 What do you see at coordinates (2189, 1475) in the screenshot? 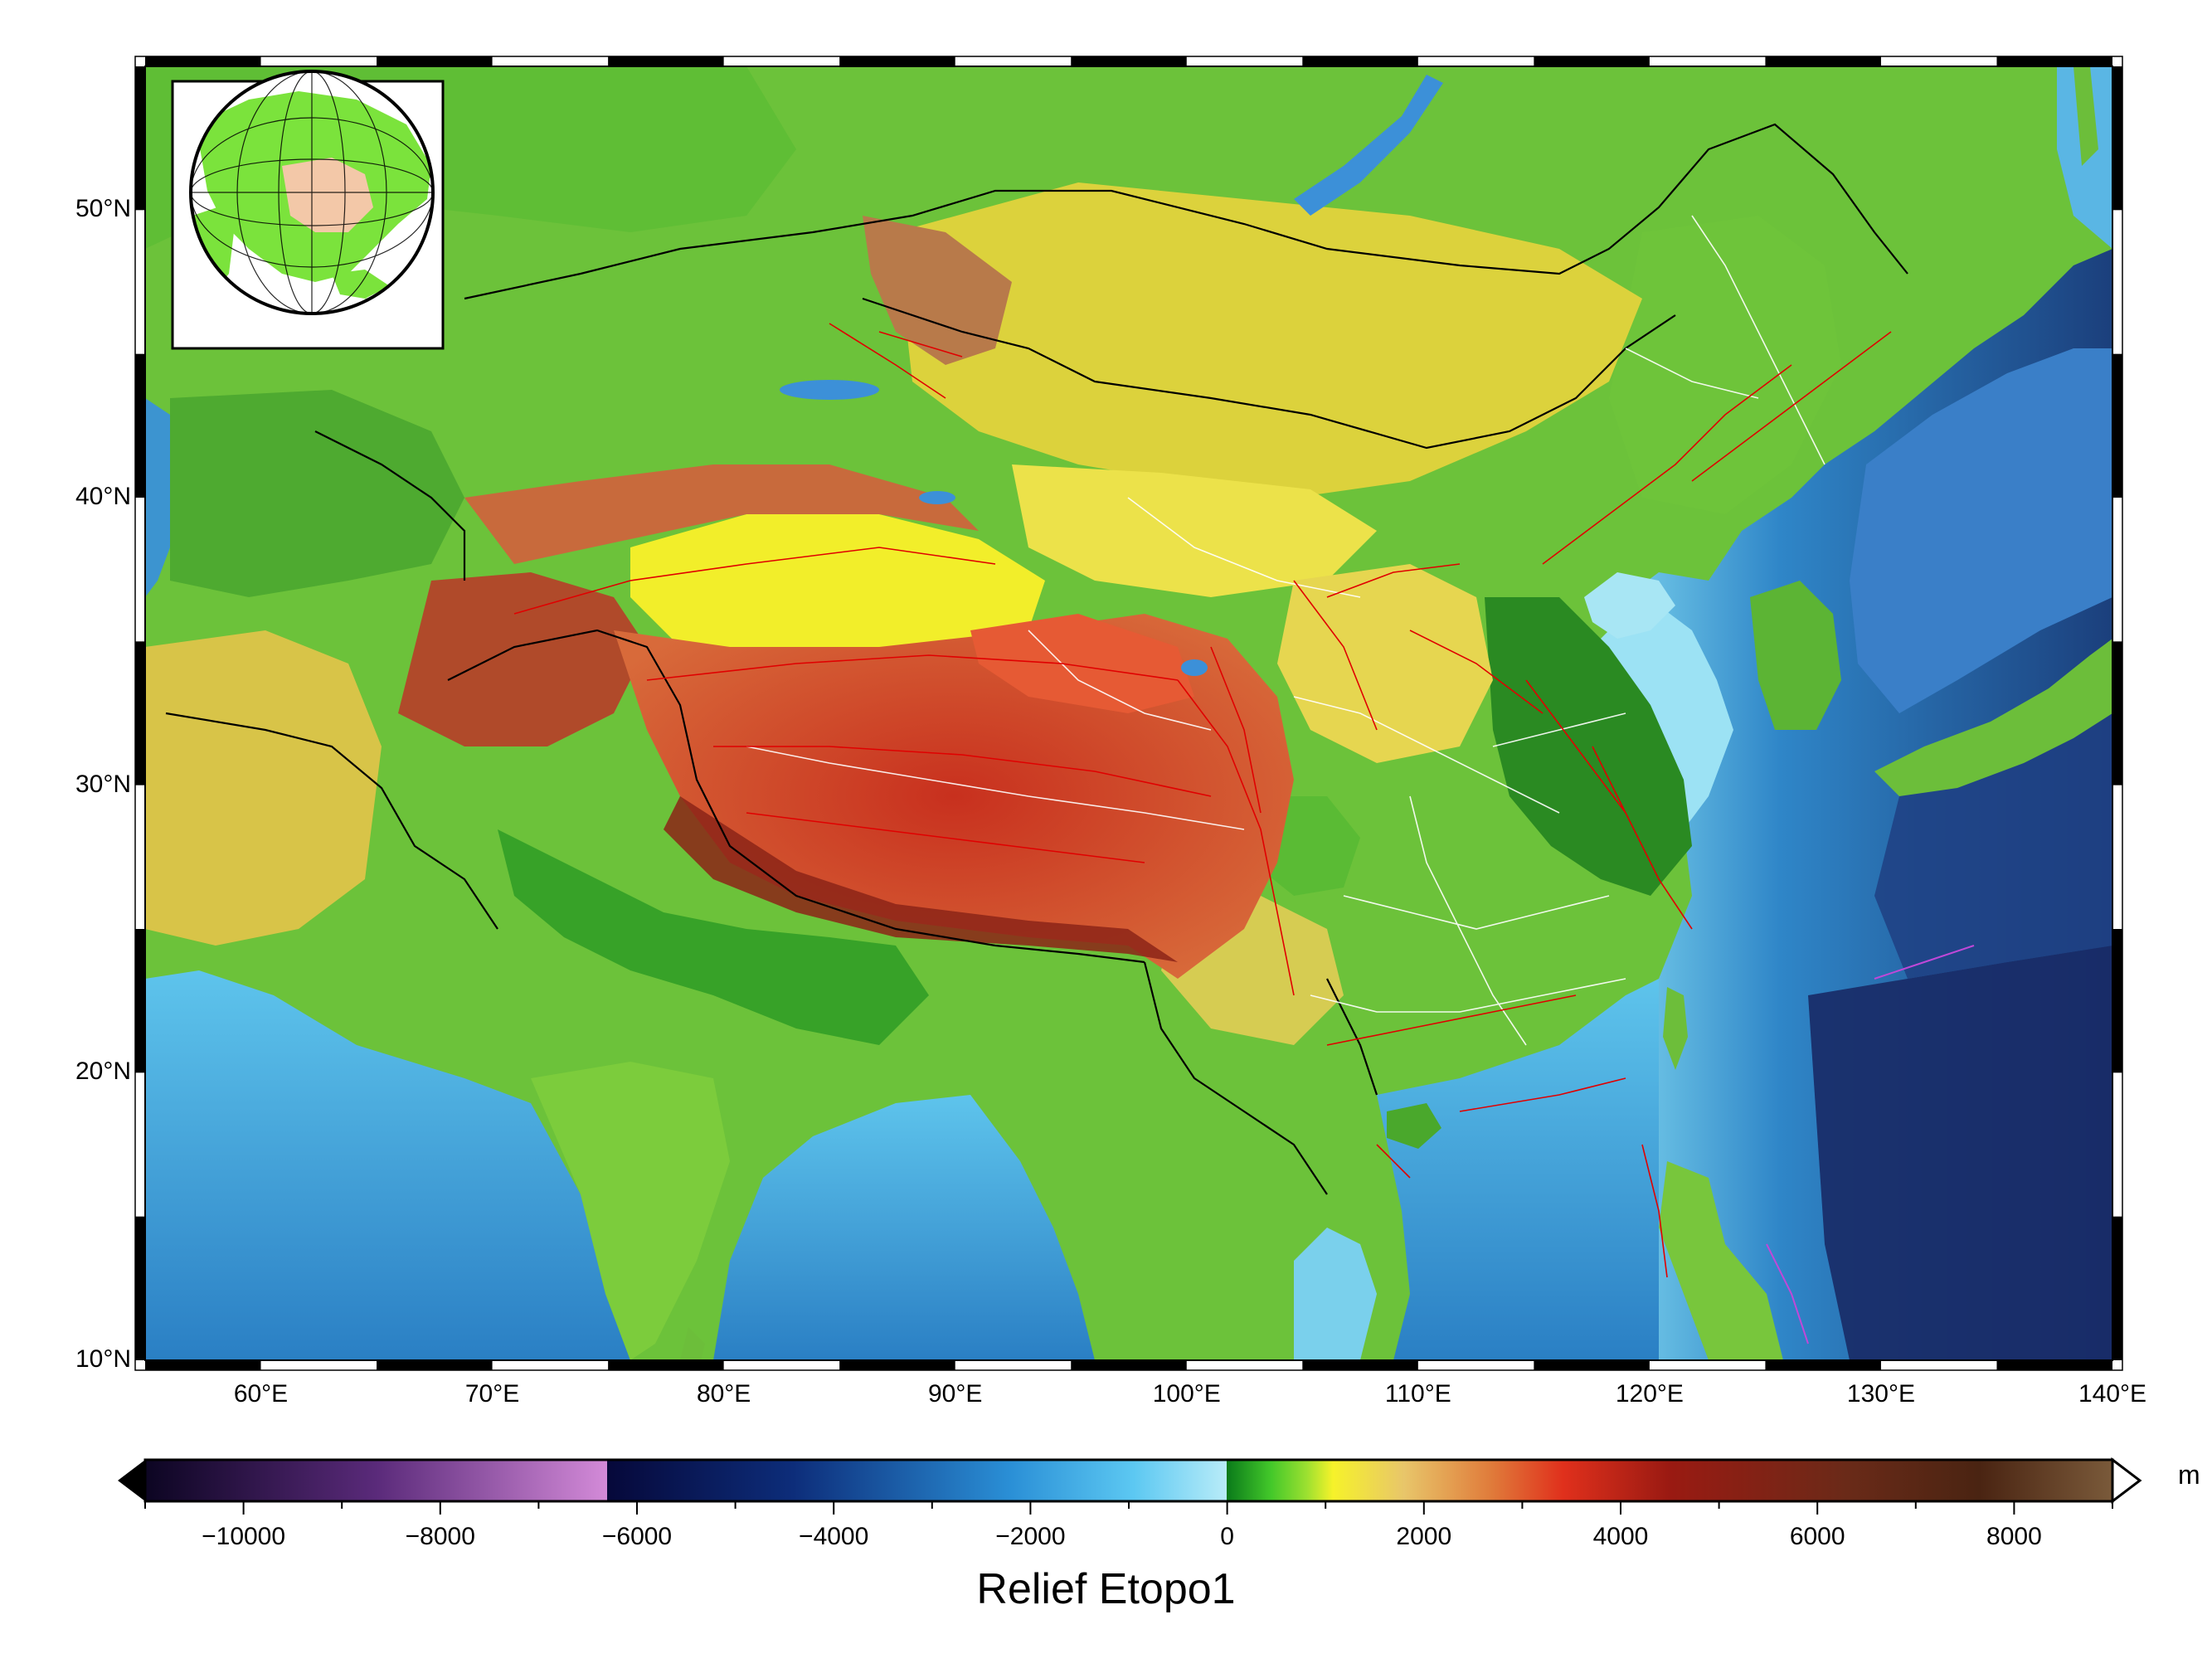
I see `colorbar-unit: m` at bounding box center [2189, 1475].